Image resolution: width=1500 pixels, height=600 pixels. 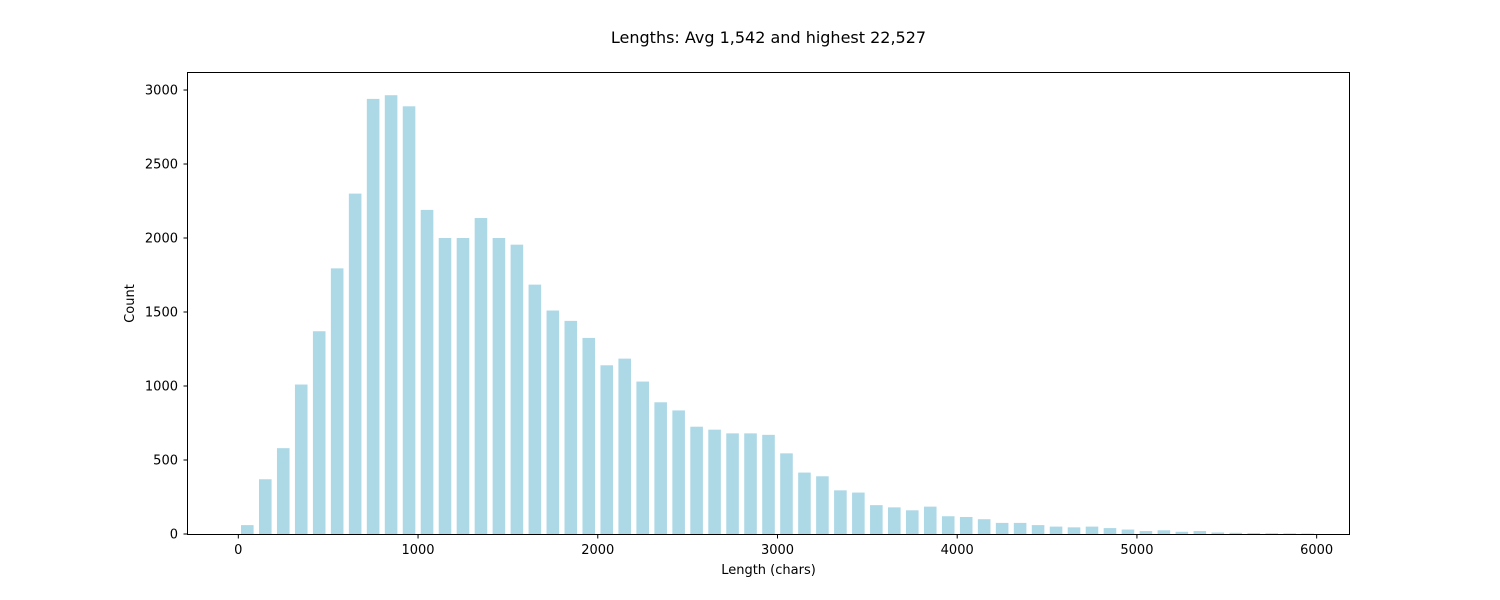 What do you see at coordinates (161, 239) in the screenshot?
I see `y-tick-label: 2000` at bounding box center [161, 239].